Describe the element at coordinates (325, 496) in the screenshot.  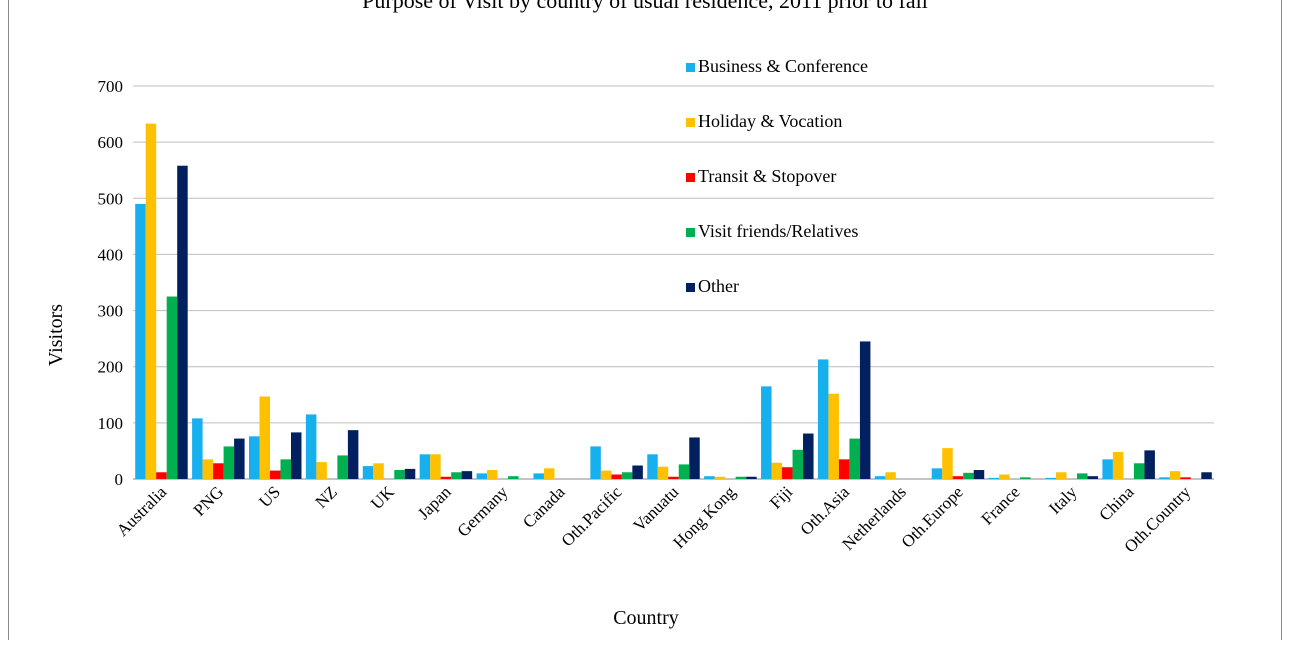
I see `x-tick-label: NZ` at that location.